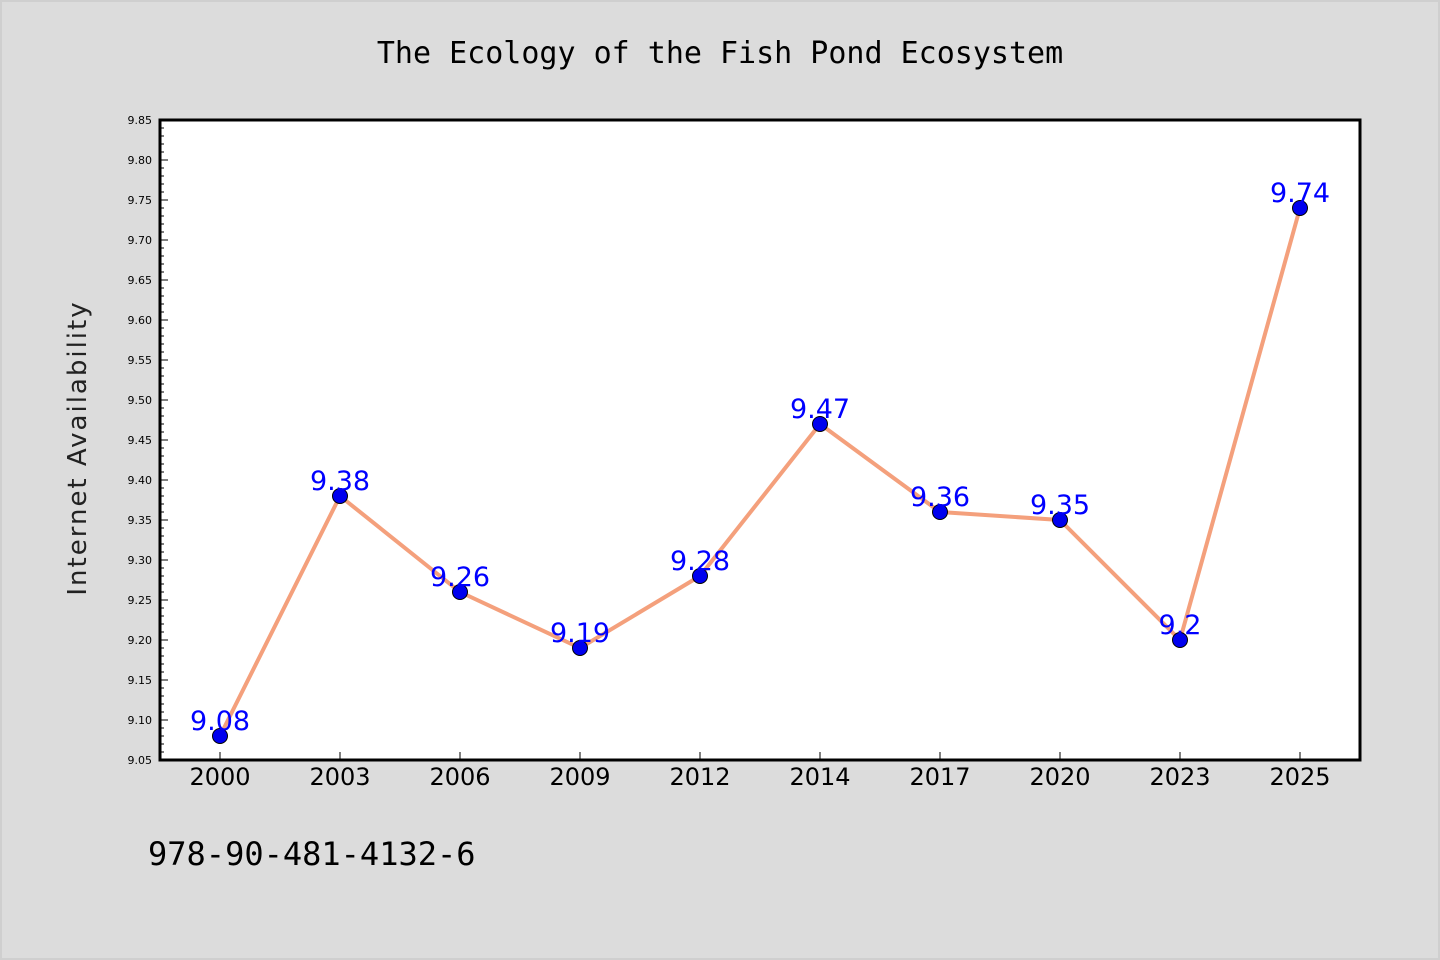 This screenshot has width=1440, height=960. Describe the element at coordinates (140, 520) in the screenshot. I see `y-tick-label: 9.35` at that location.